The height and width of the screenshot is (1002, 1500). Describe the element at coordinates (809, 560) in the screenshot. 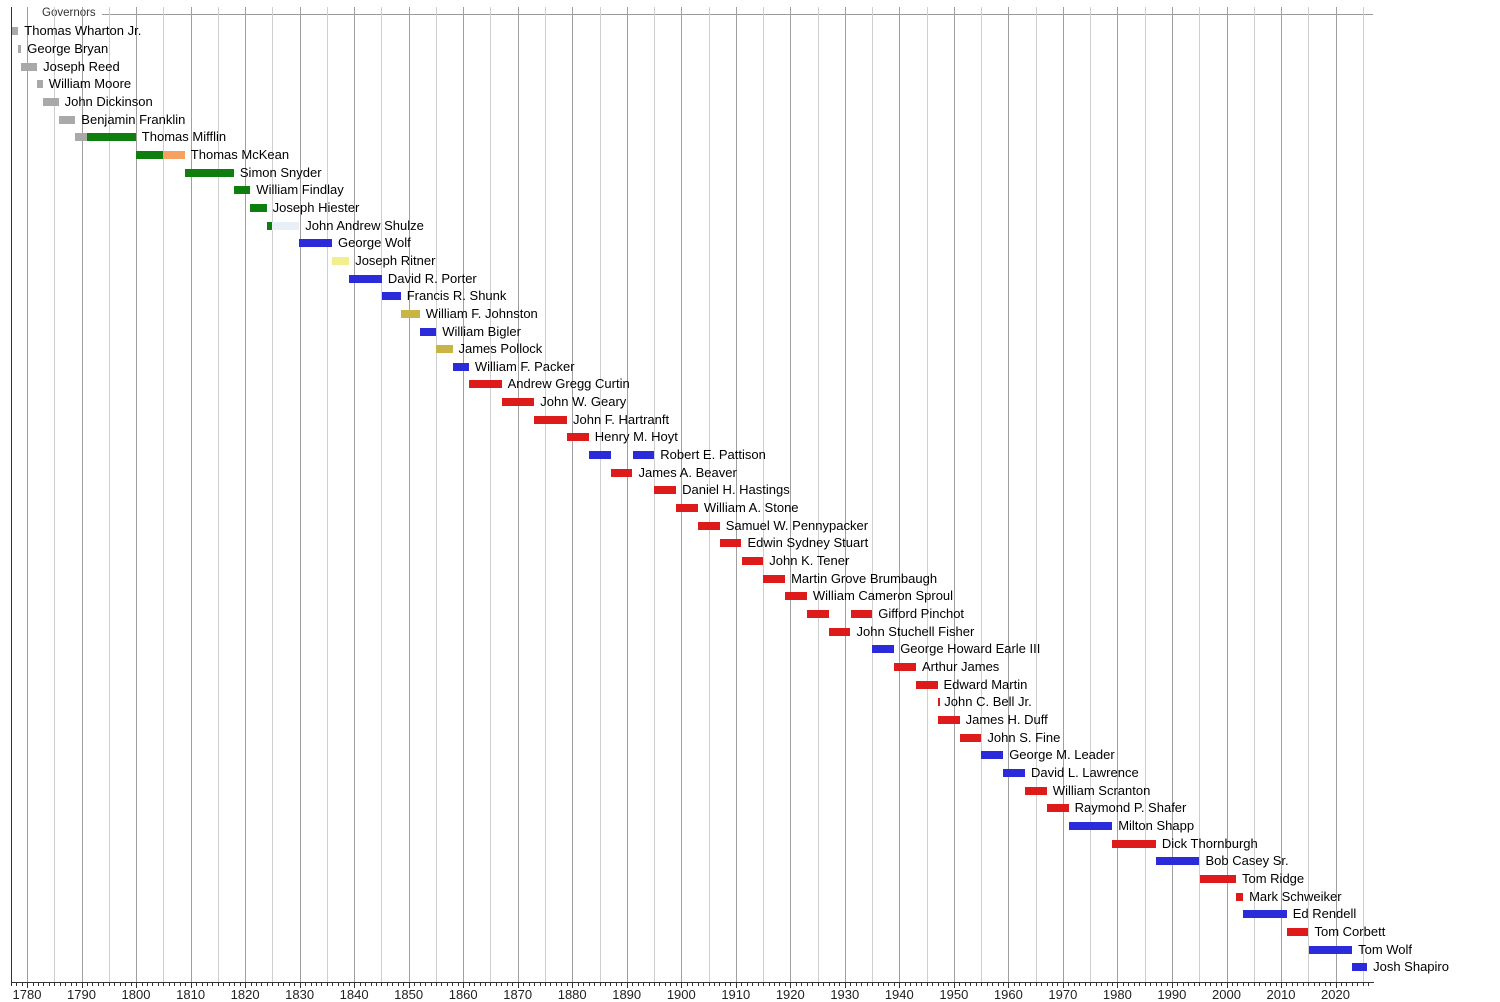

I see `governor-name: John K. Tener` at that location.